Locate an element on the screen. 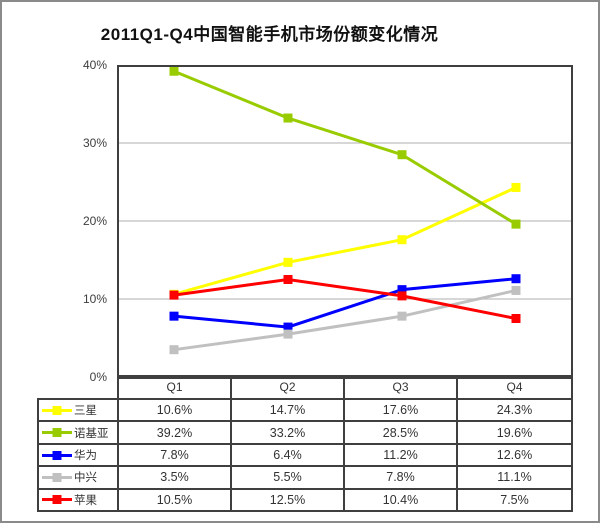 Image resolution: width=600 pixels, height=523 pixels. table-value-cell: 5.5% is located at coordinates (288, 477).